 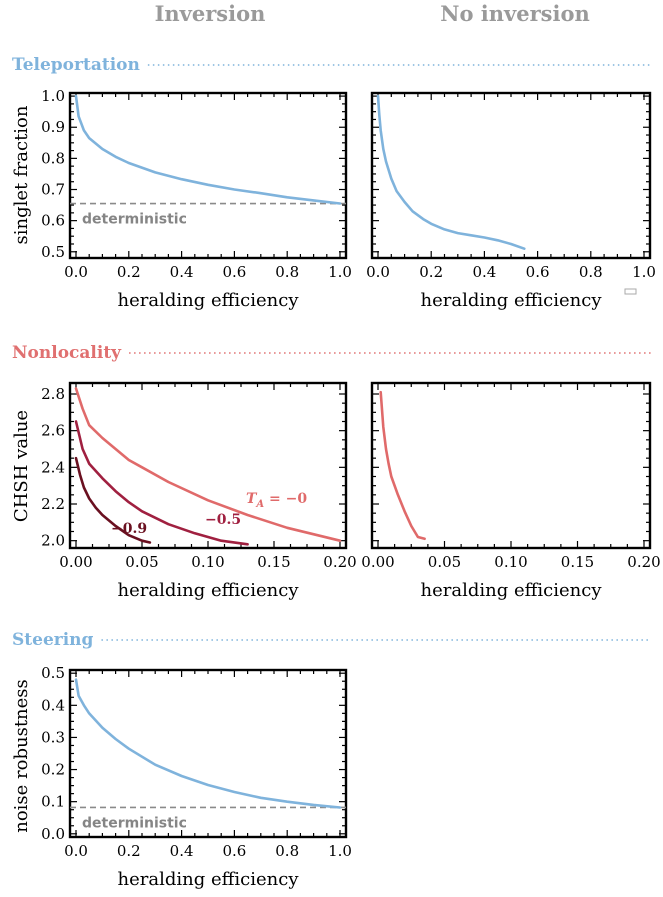 I want to click on series-label: TA = −0, so click(x=276, y=500).